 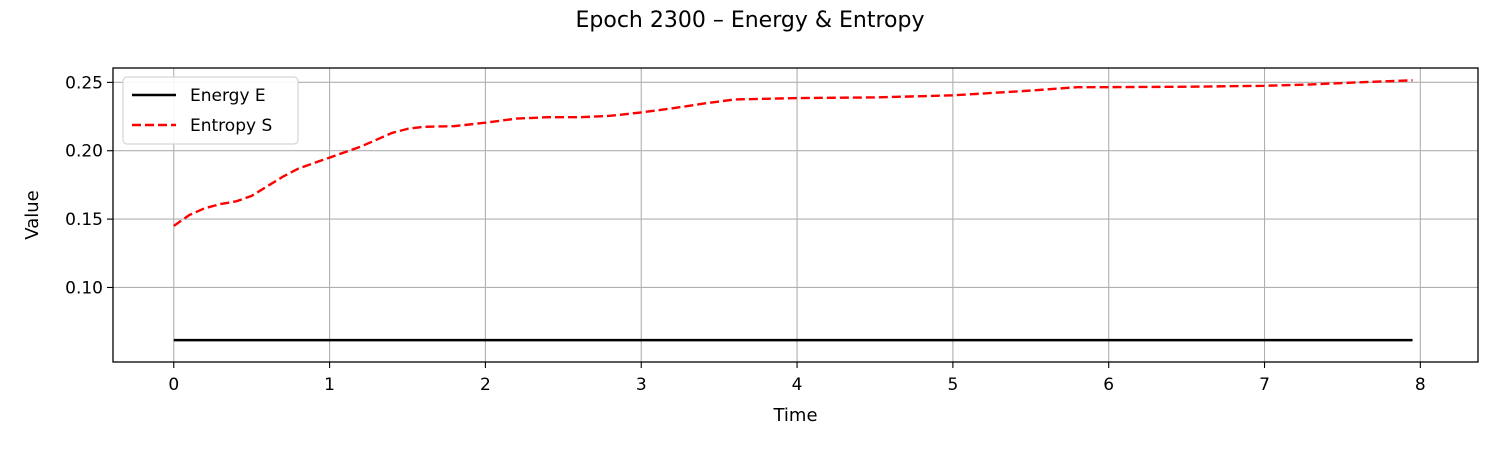 I want to click on y-axis-label: Value, so click(x=32, y=214).